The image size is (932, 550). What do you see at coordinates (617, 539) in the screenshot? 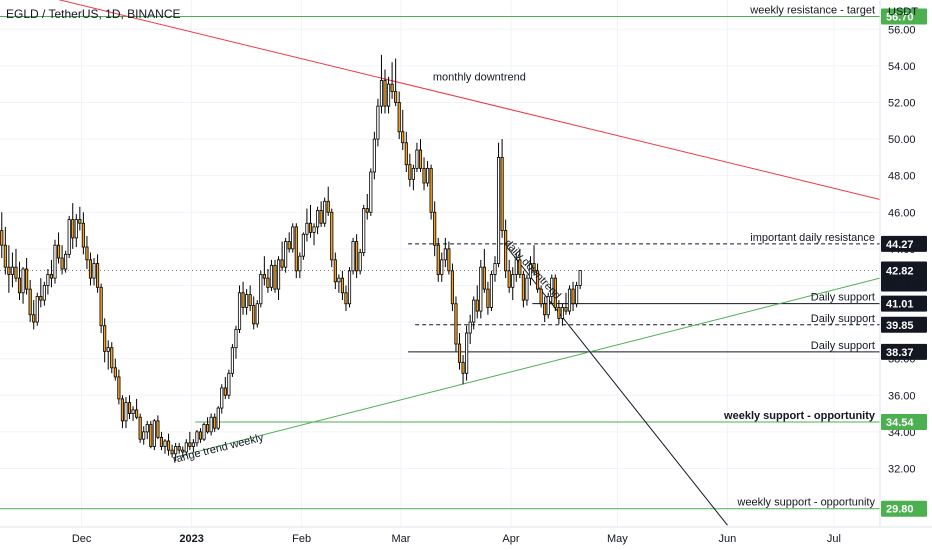
I see `x-tick-label: May` at bounding box center [617, 539].